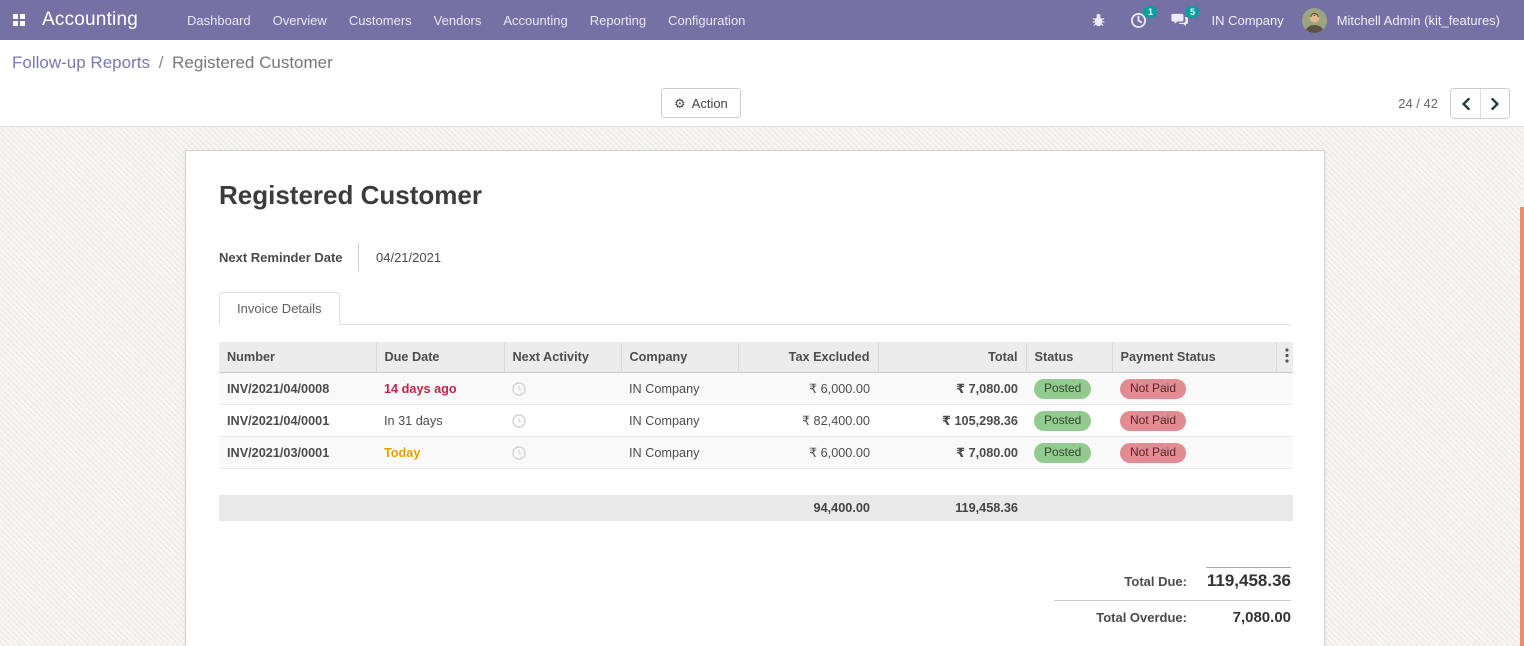  I want to click on apps-menu-button, so click(19, 20).